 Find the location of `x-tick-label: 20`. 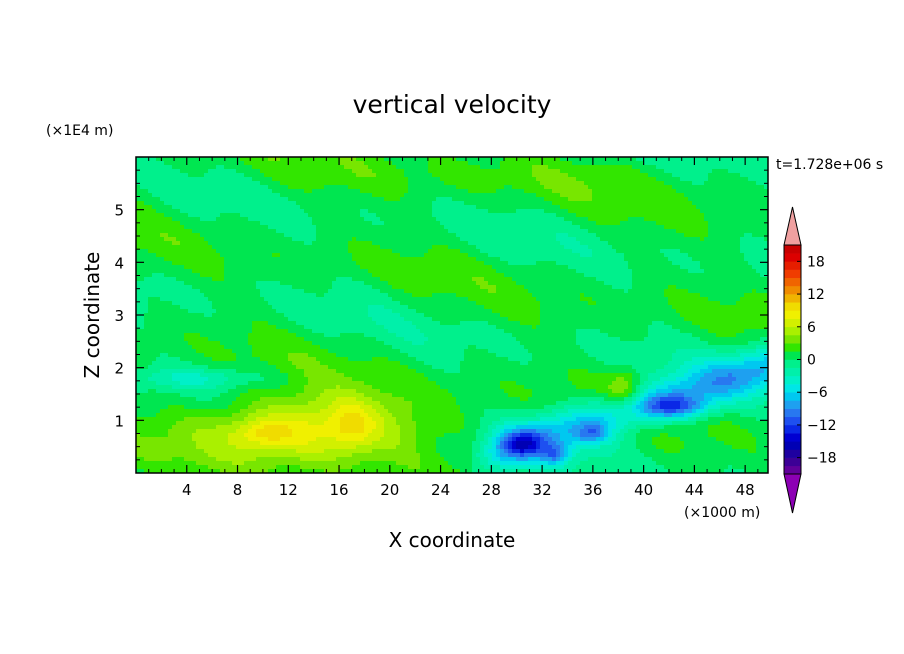

x-tick-label: 20 is located at coordinates (389, 490).